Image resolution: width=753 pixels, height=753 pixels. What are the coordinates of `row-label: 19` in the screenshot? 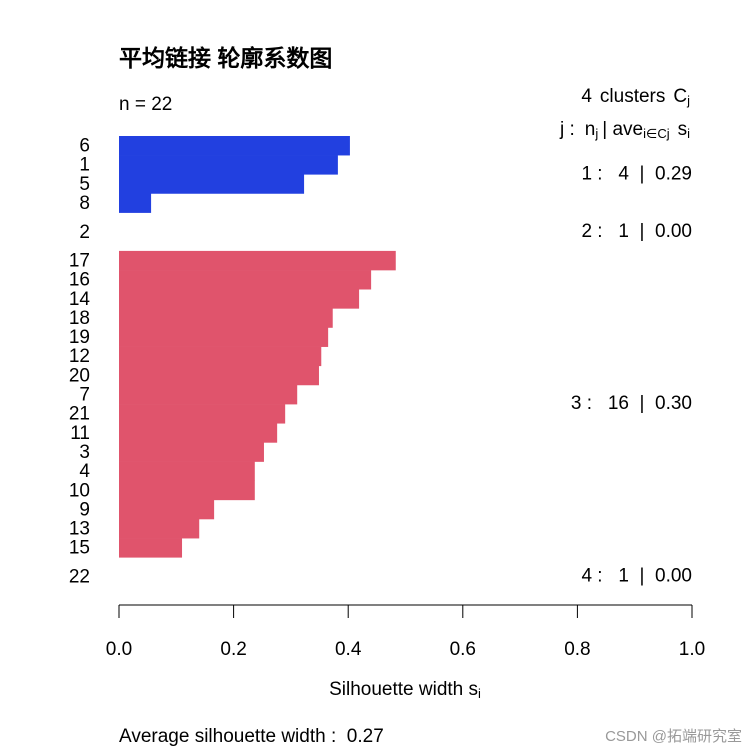 It's located at (79, 337).